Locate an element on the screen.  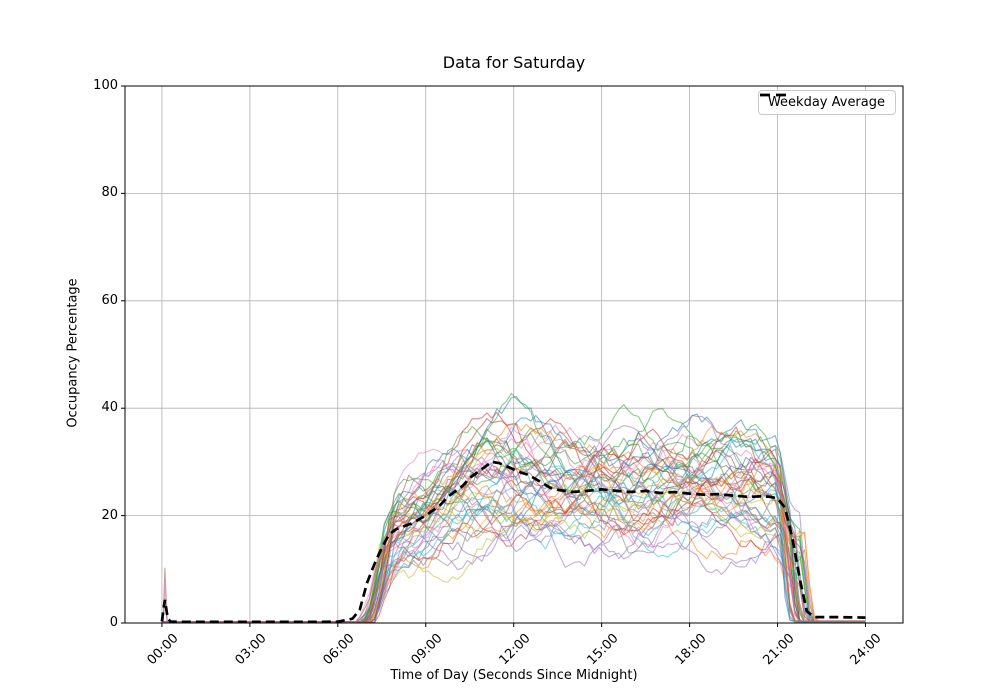
y-tick-label: 80 is located at coordinates (109, 193).